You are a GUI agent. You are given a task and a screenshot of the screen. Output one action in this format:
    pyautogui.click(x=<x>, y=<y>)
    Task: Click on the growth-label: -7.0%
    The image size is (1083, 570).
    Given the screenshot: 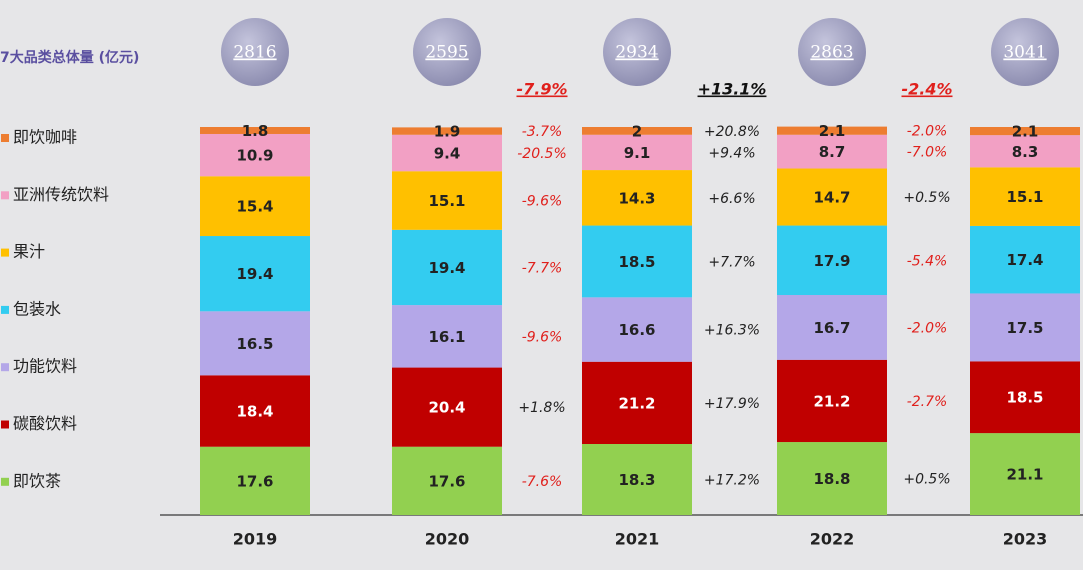 What is the action you would take?
    pyautogui.click(x=927, y=153)
    